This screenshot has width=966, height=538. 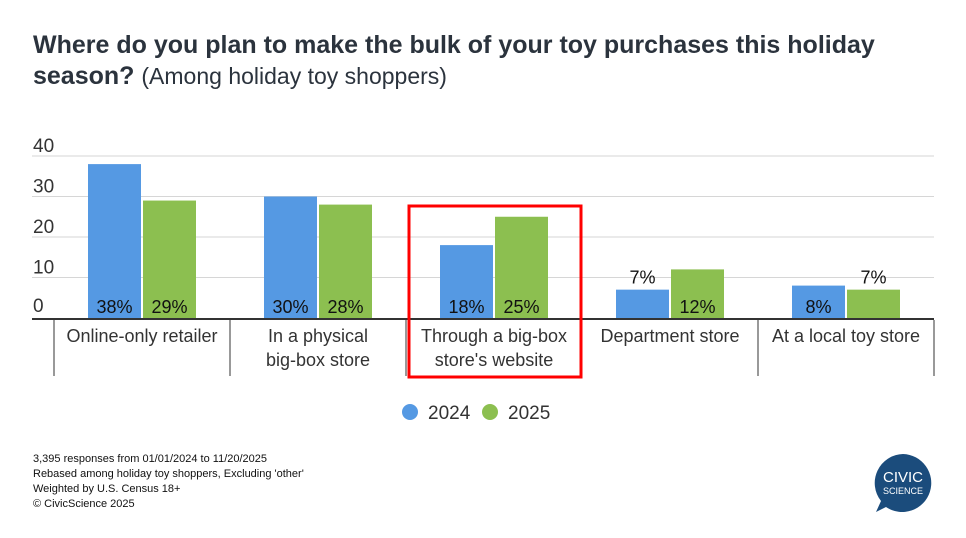 I want to click on y-tick-label: 0, so click(x=38, y=306).